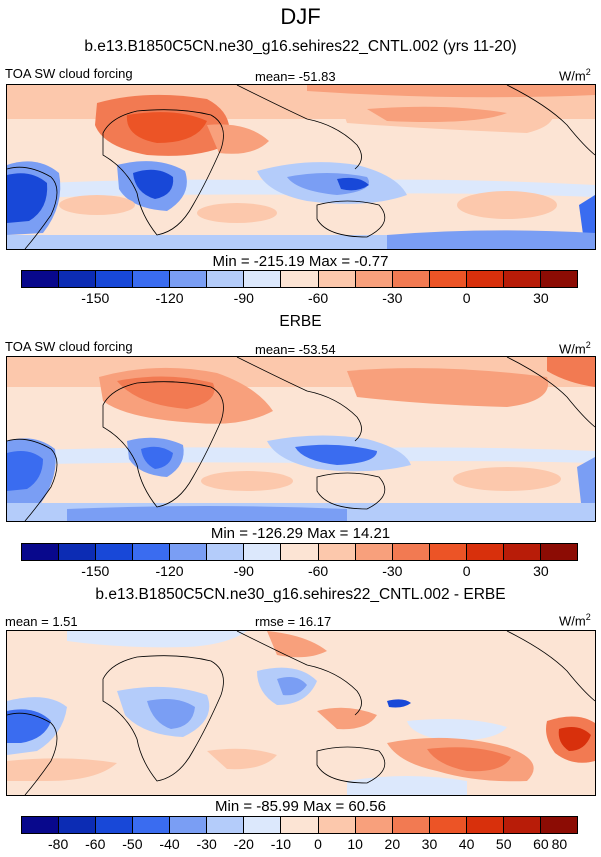 The image size is (601, 857). Describe the element at coordinates (588, 72) in the screenshot. I see `panel-1-units-sup: 2` at that location.